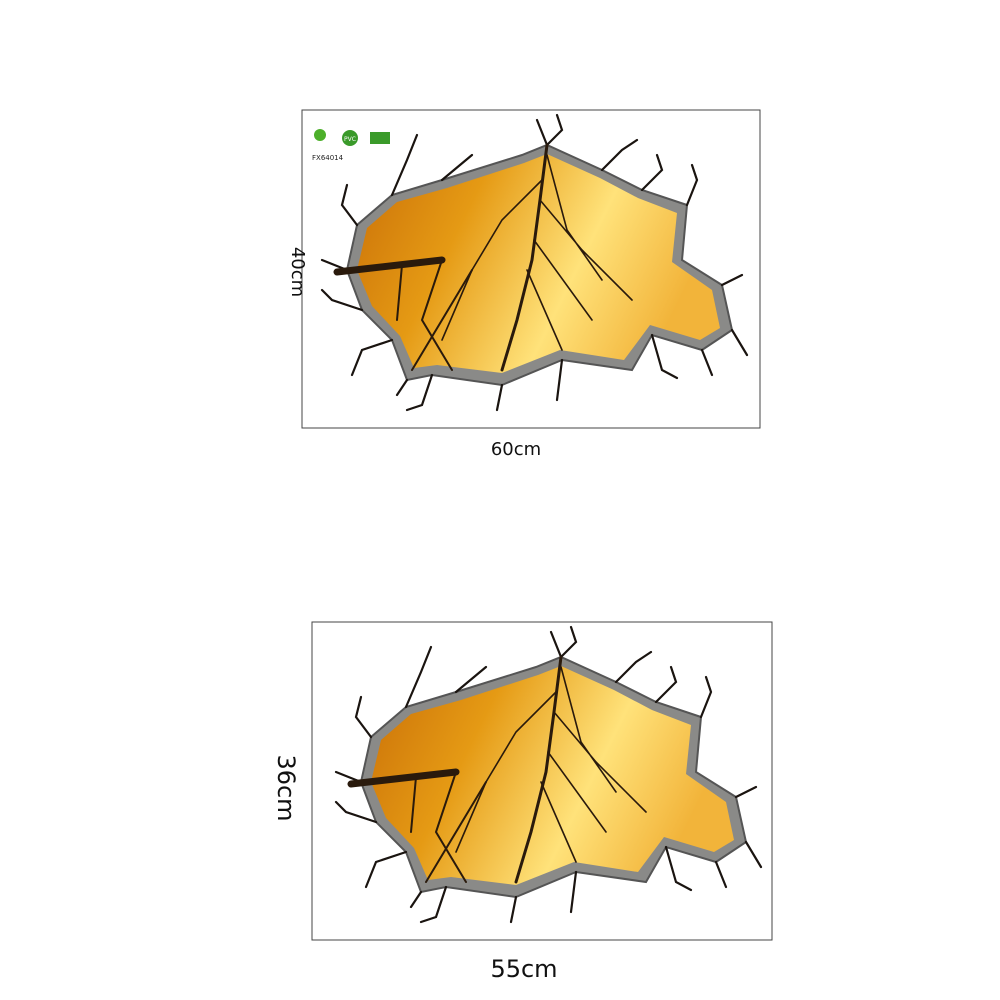 The width and height of the screenshot is (1000, 1000). I want to click on badge: PVC, so click(350, 139).